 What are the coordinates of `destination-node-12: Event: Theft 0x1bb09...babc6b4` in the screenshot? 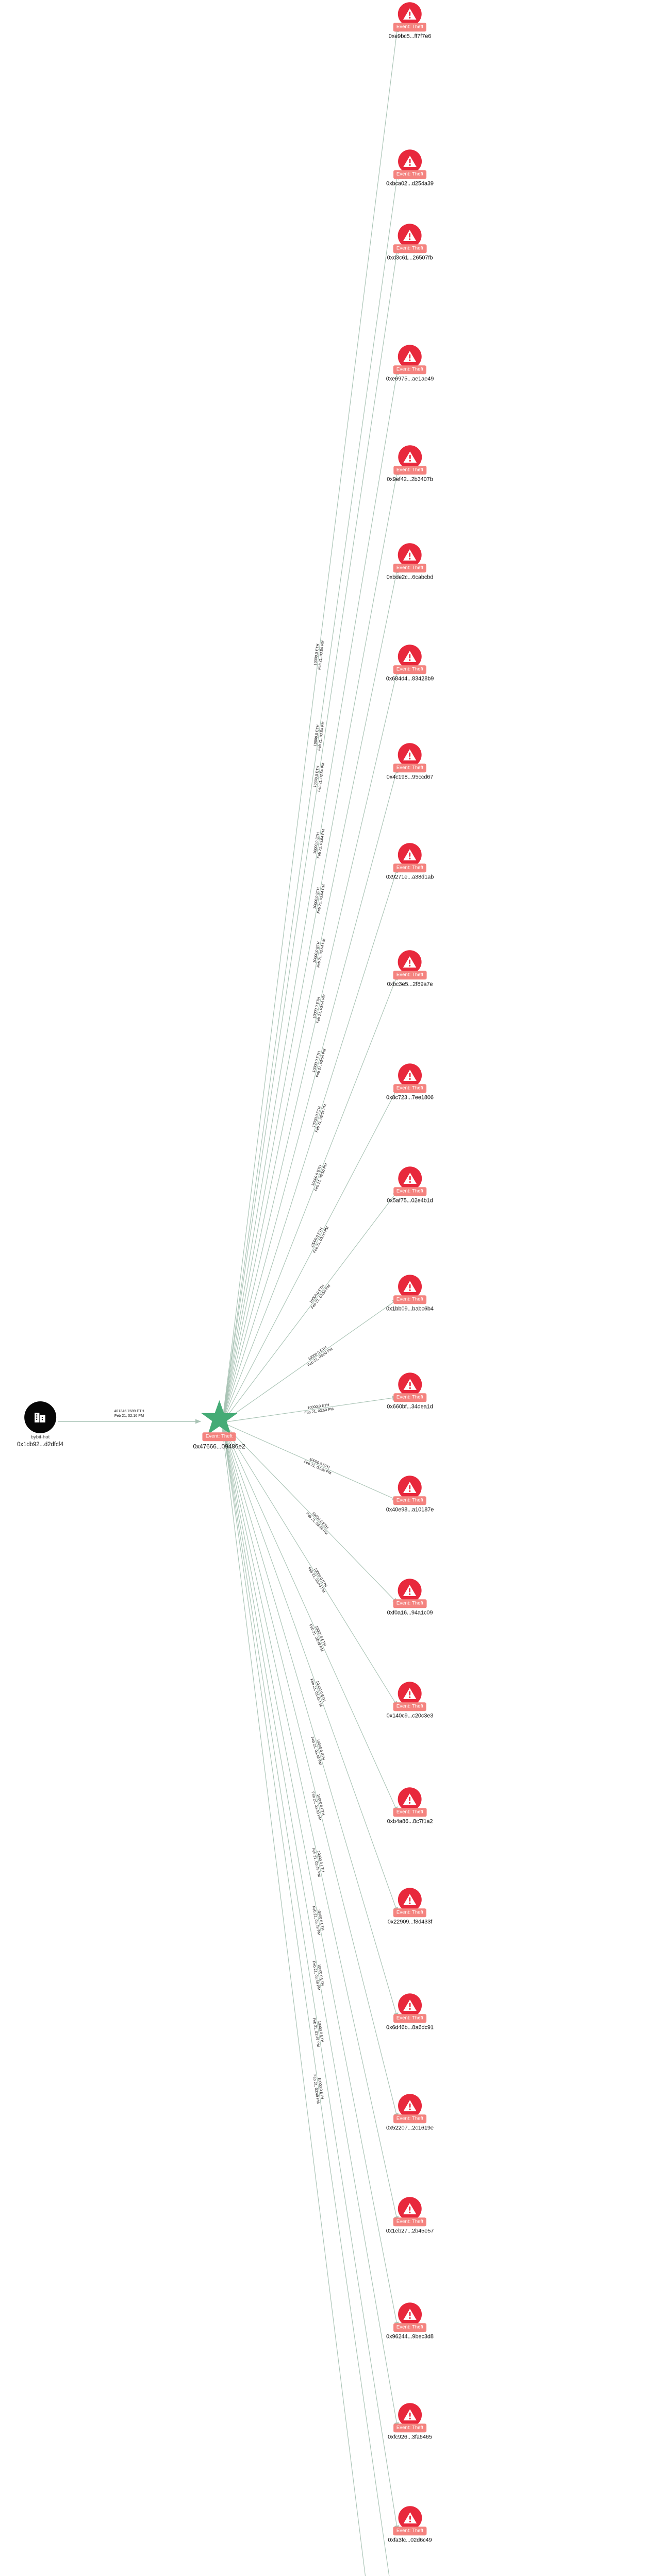 It's located at (410, 1293).